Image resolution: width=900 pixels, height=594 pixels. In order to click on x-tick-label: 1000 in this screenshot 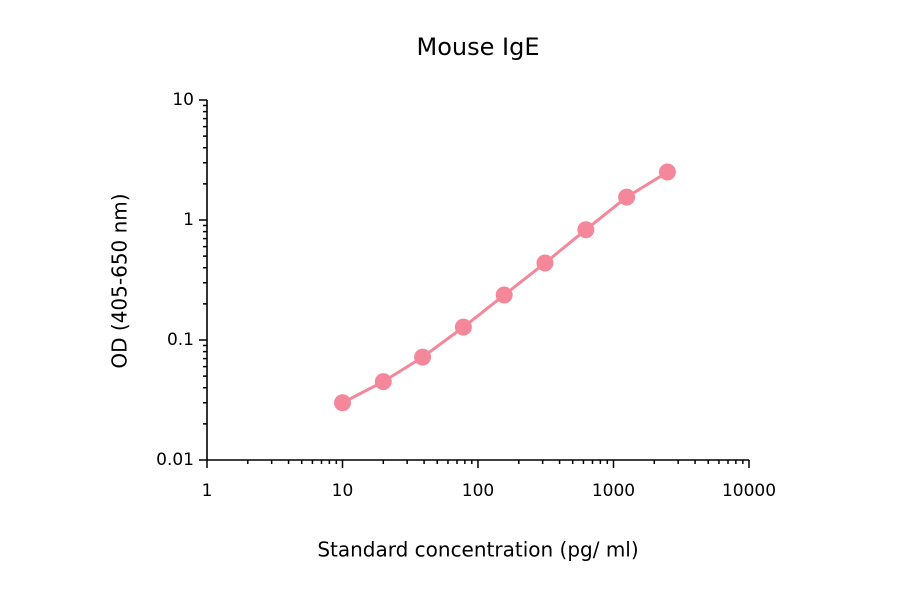, I will do `click(613, 491)`.